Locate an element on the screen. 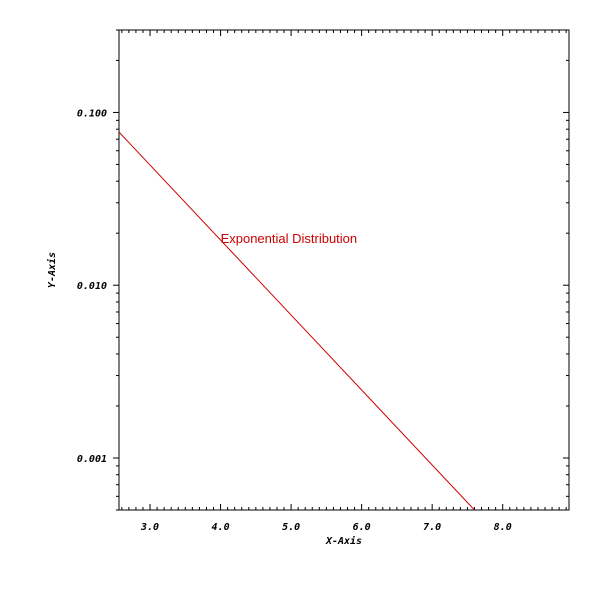  x-tick-label: 4.0 is located at coordinates (221, 527).